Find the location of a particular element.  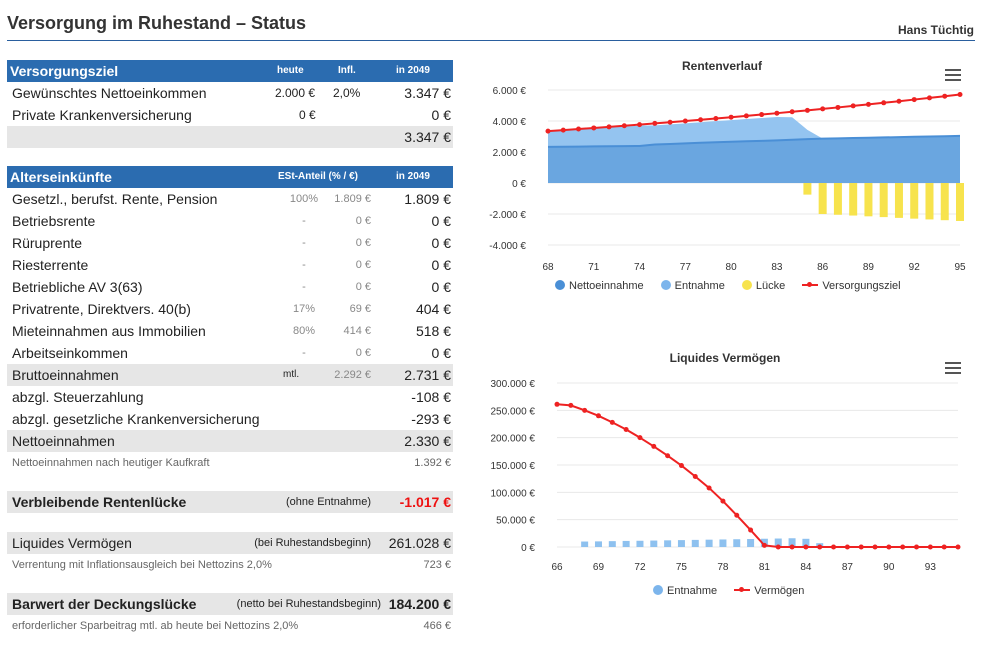

x-tick-label: 78 is located at coordinates (723, 567).